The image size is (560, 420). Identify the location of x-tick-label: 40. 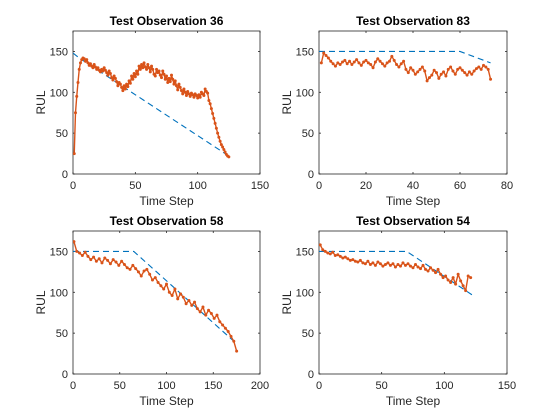
(413, 186).